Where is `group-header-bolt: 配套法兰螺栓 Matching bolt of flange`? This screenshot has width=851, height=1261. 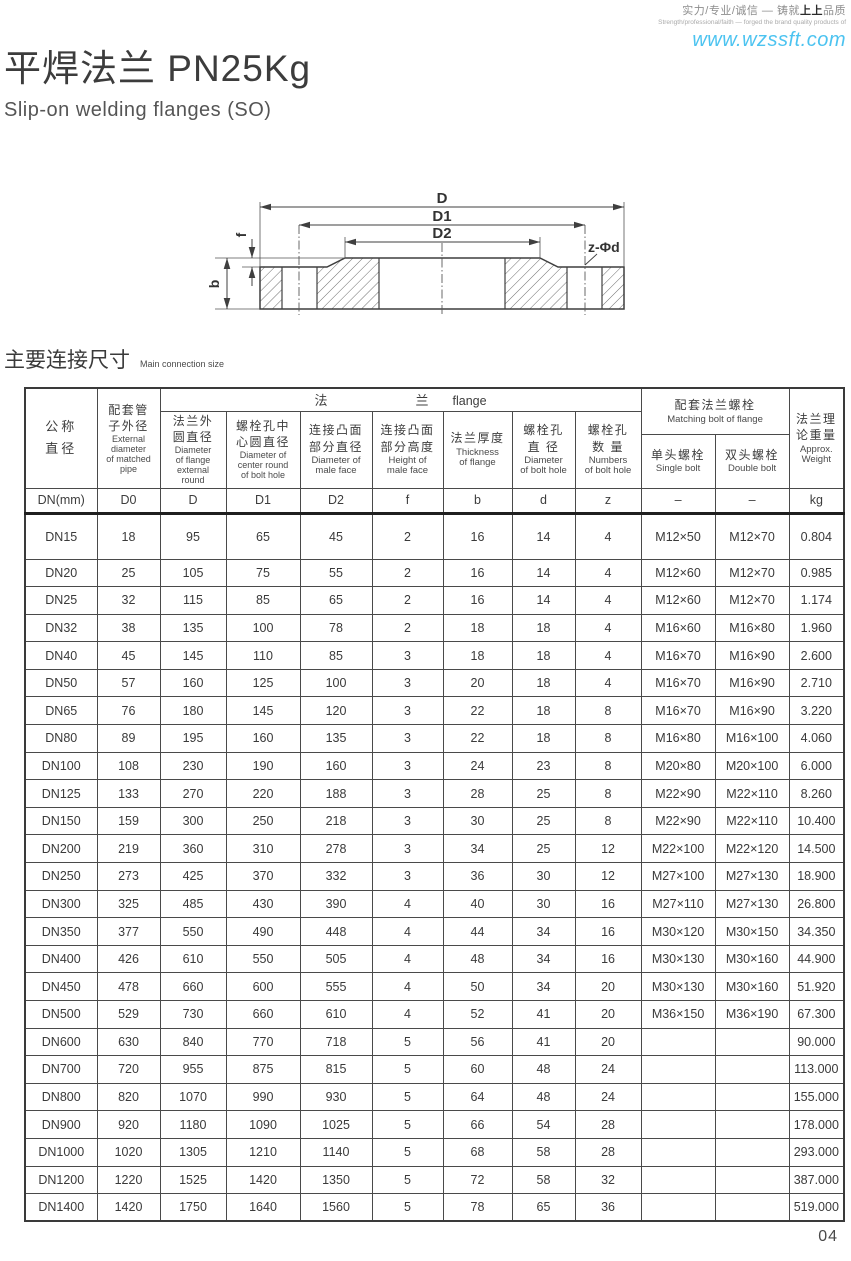 group-header-bolt: 配套法兰螺栓 Matching bolt of flange is located at coordinates (715, 411).